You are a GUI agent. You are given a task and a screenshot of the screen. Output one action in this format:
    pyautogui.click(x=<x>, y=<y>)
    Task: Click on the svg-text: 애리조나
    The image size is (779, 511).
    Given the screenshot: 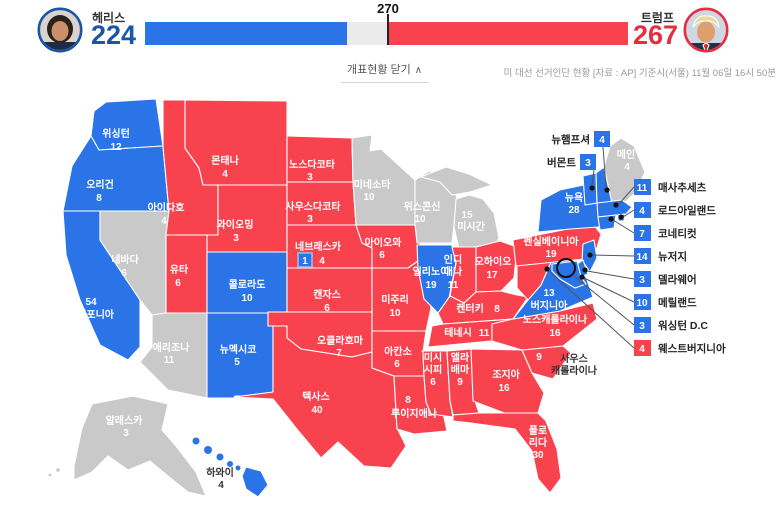 What is the action you would take?
    pyautogui.click(x=172, y=347)
    